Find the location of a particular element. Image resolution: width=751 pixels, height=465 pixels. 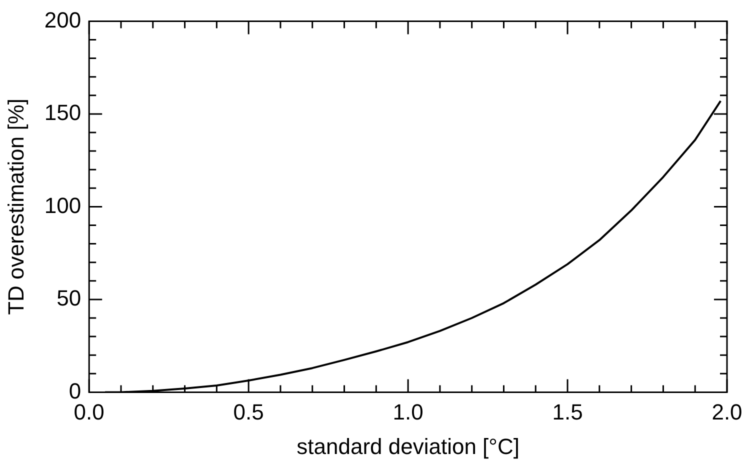

x-tick-label: 1.5 is located at coordinates (567, 411).